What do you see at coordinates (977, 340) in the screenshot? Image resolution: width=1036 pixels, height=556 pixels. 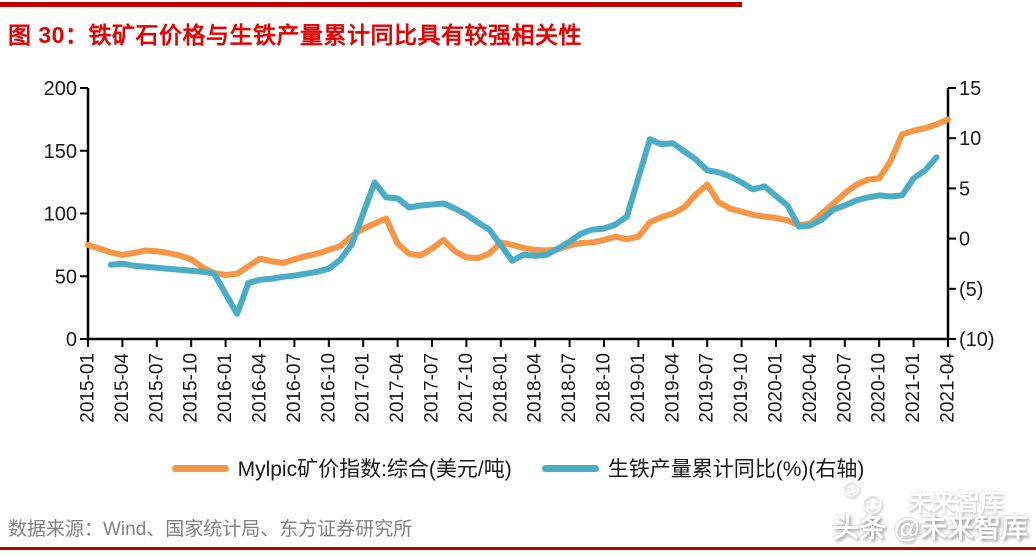 I see `right-axis-tick-label: (10)` at bounding box center [977, 340].